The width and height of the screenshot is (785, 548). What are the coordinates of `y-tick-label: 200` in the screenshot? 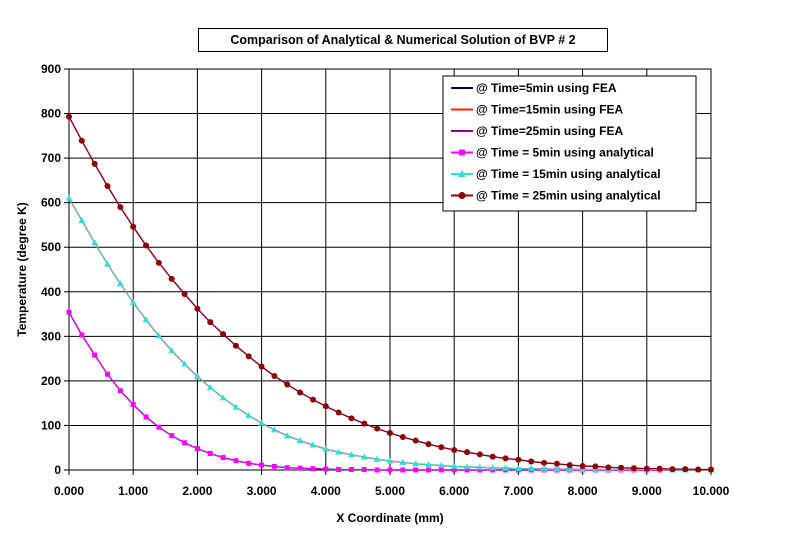 It's located at (51, 381).